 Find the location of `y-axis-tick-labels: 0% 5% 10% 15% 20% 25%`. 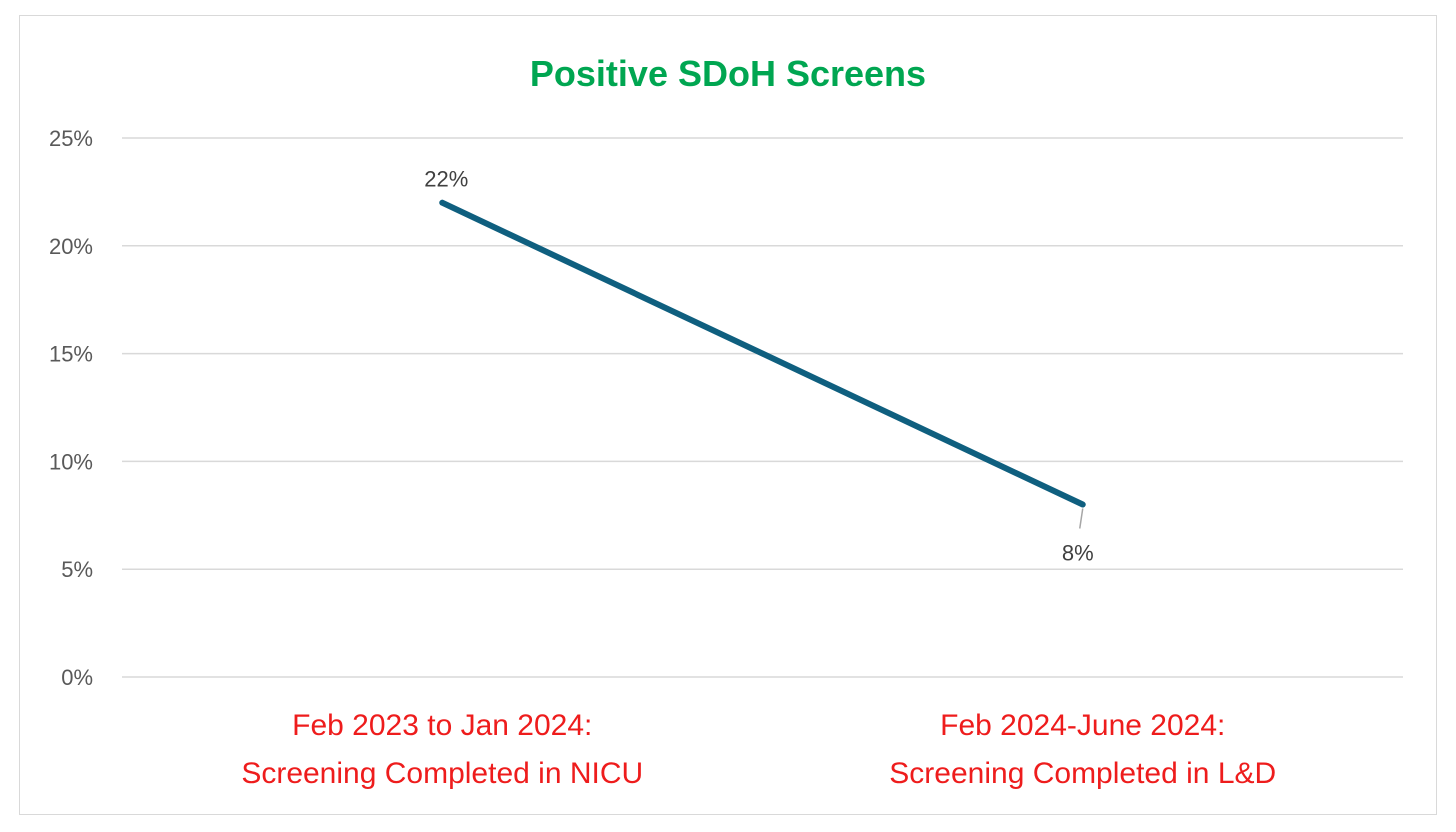

y-axis-tick-labels: 0% 5% 10% 15% 20% 25% is located at coordinates (71, 408).